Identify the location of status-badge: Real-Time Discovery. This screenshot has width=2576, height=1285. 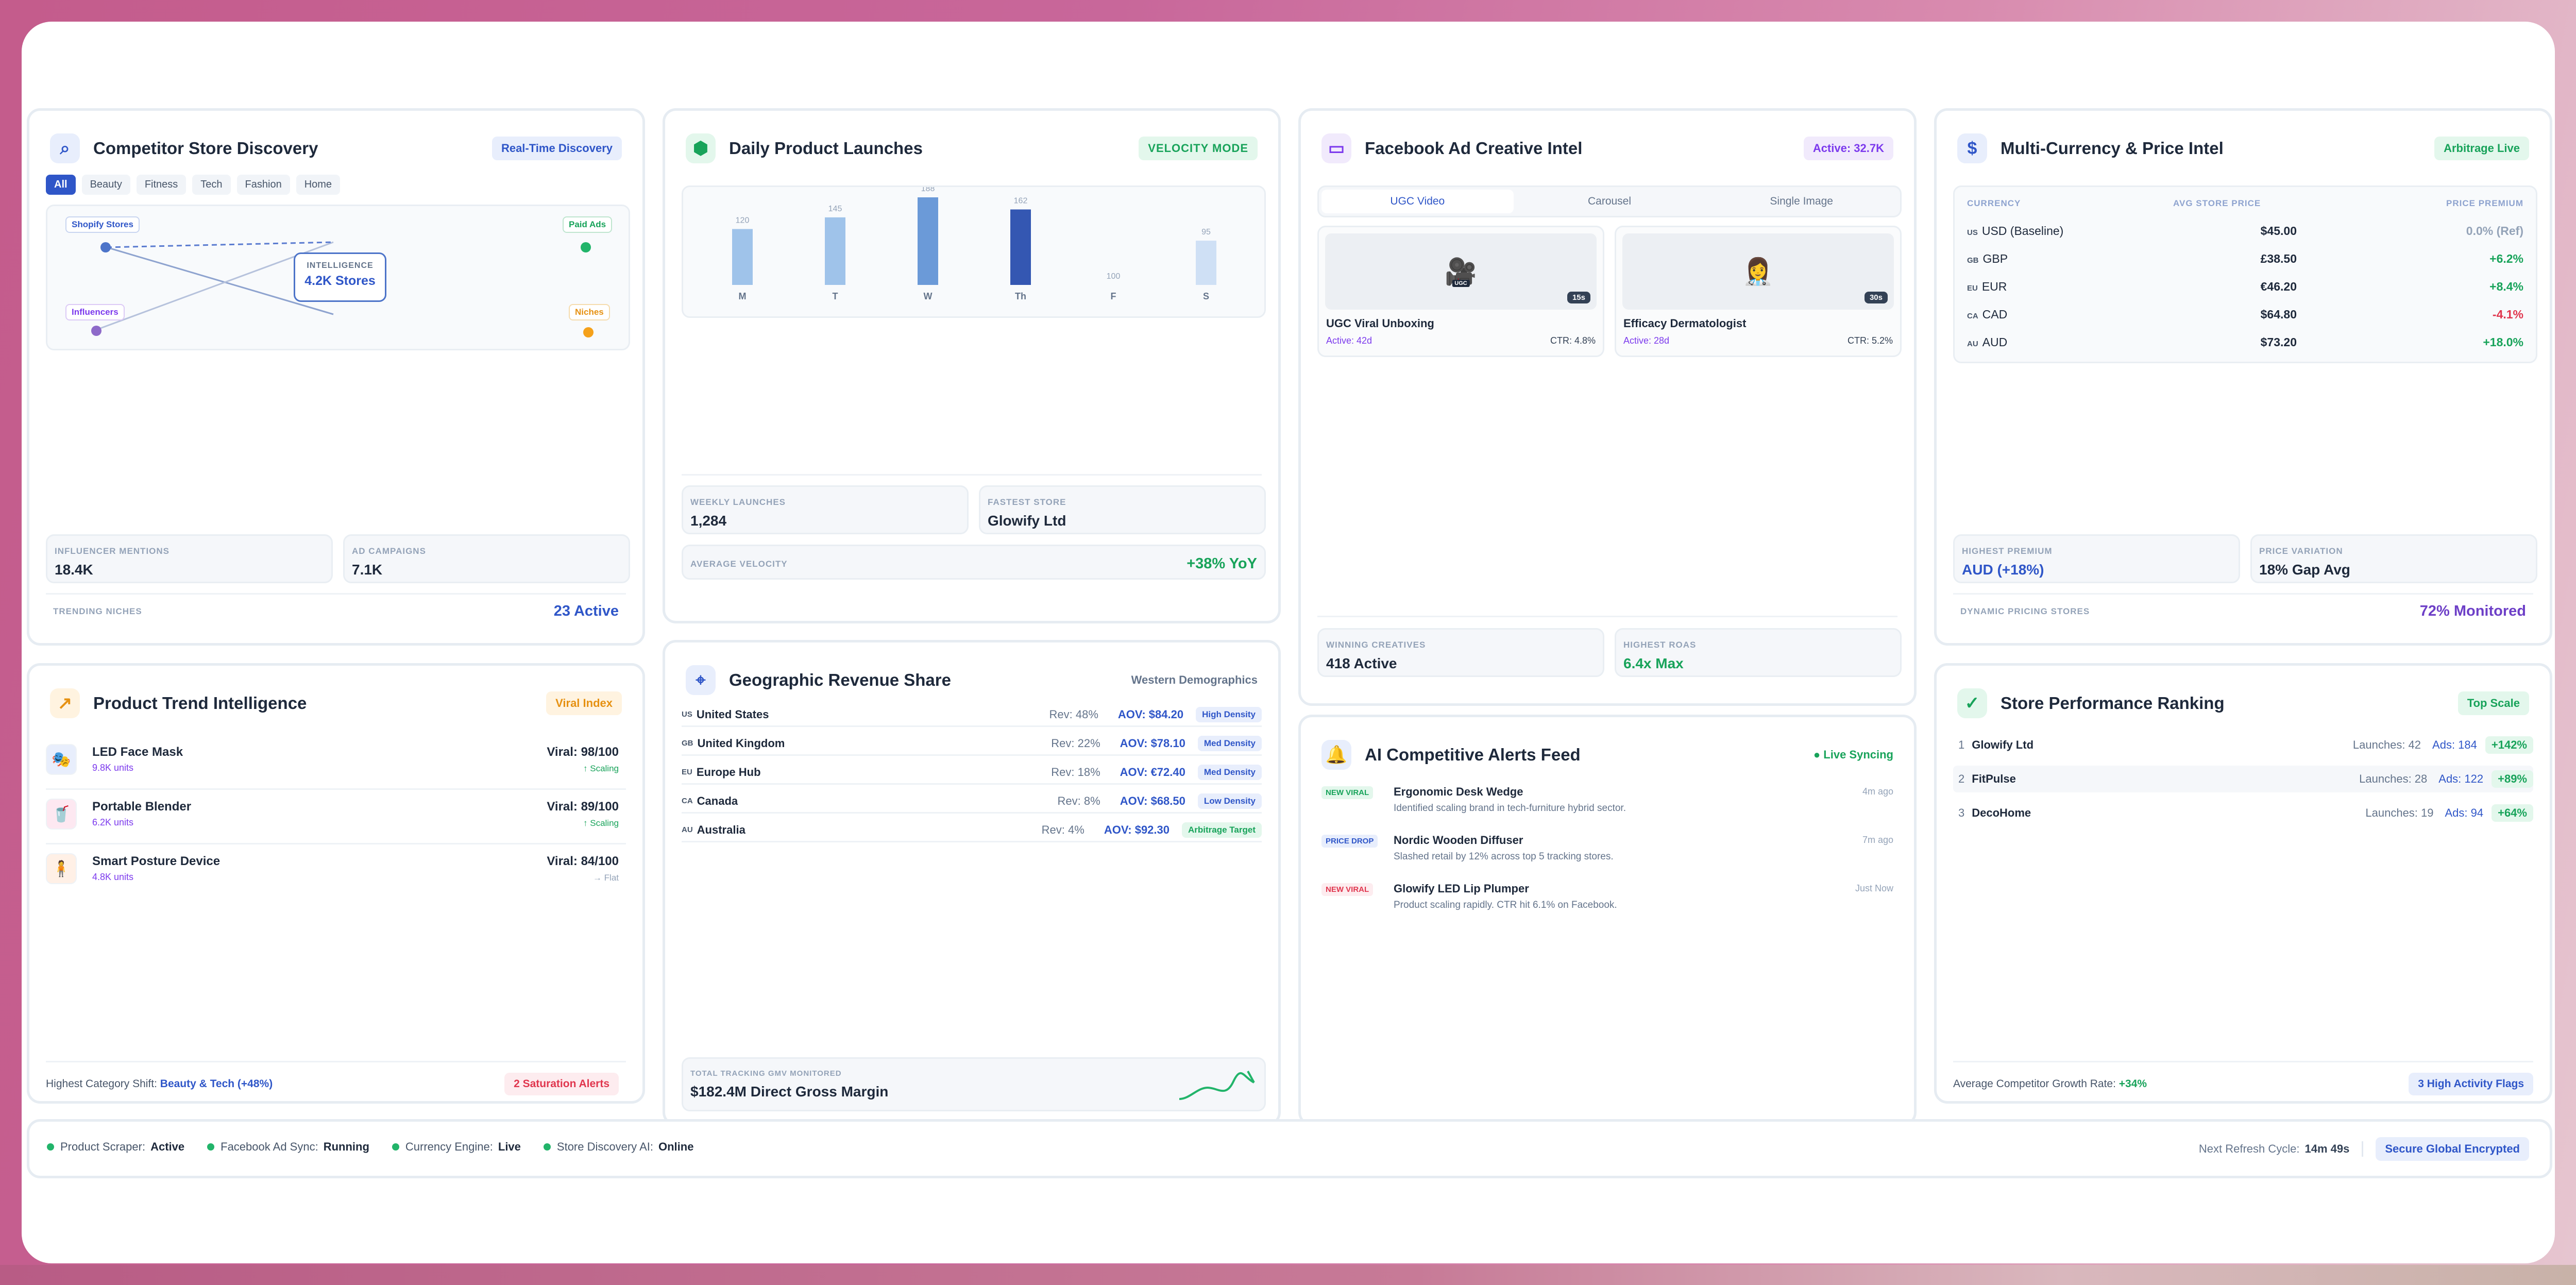
(557, 148).